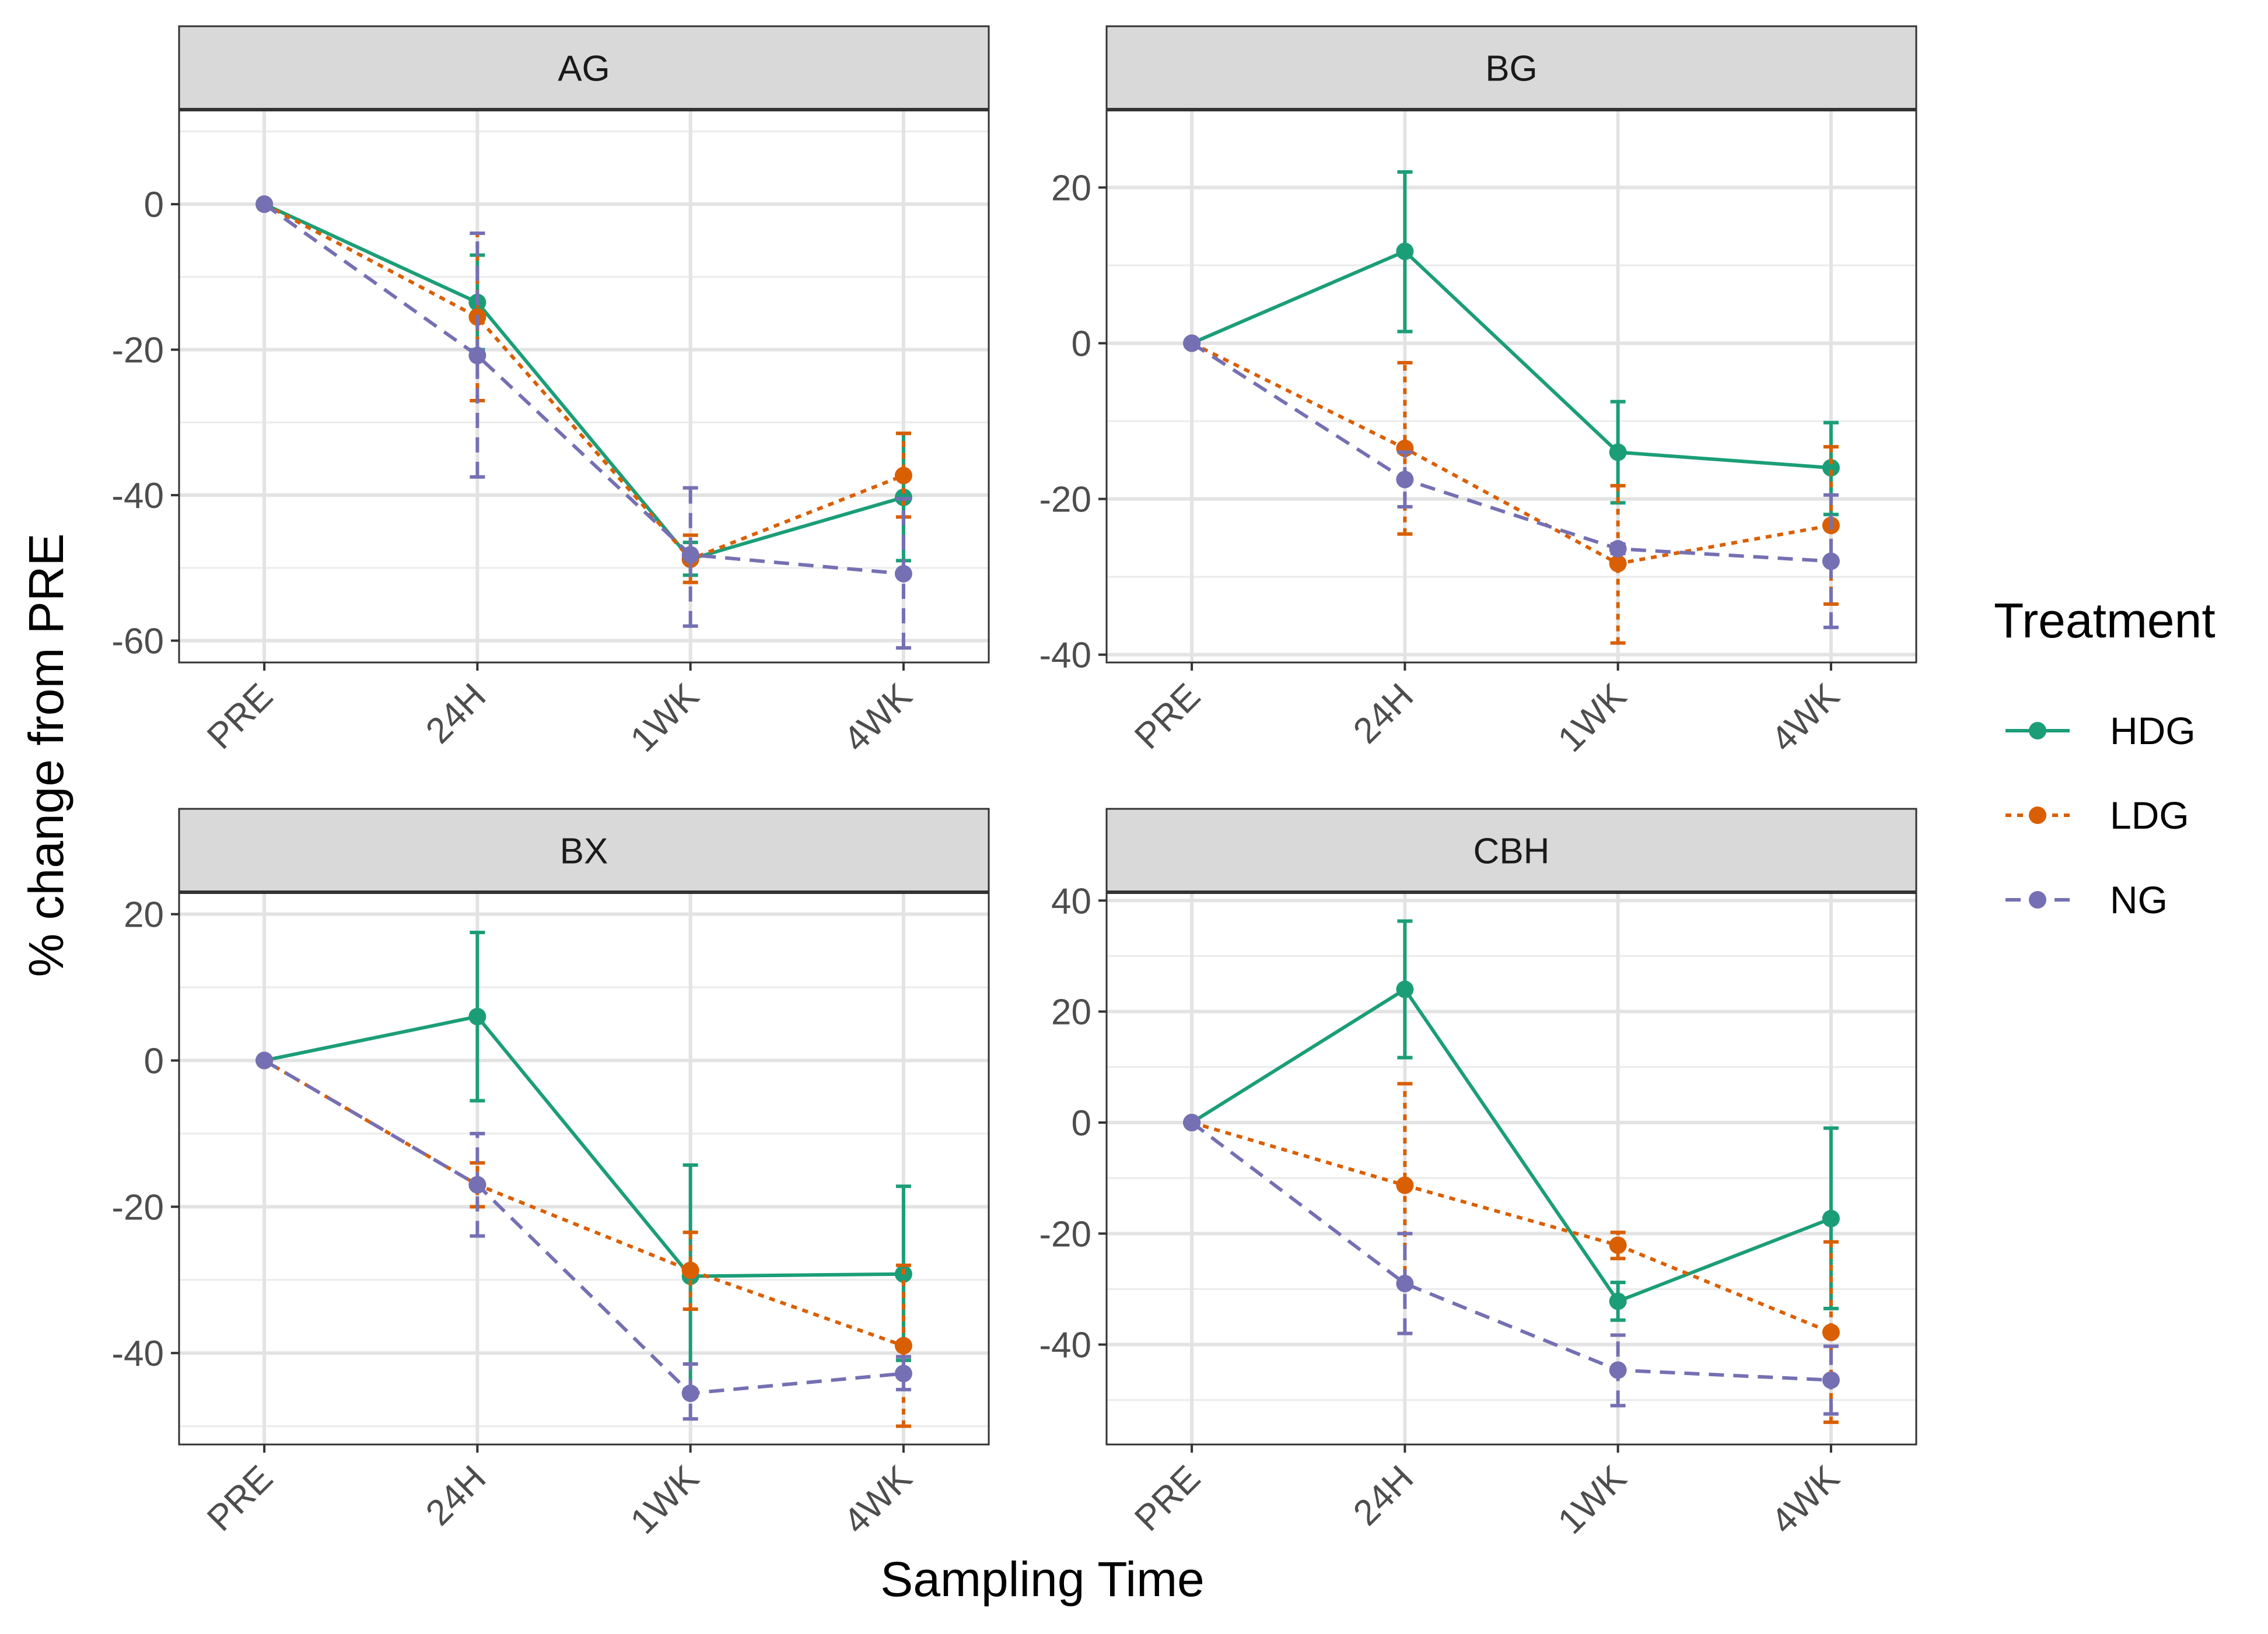 The width and height of the screenshot is (2268, 1634). Describe the element at coordinates (2149, 816) in the screenshot. I see `legend-label: LDG` at that location.